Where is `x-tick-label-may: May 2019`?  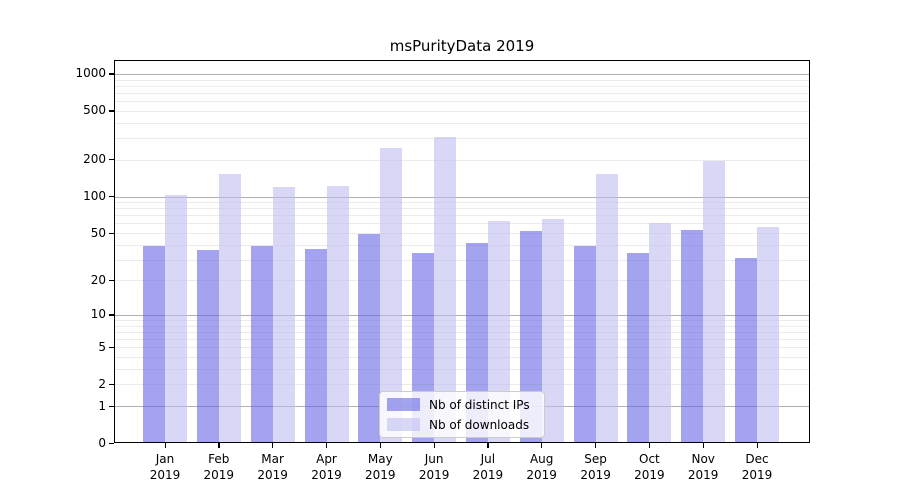 x-tick-label-may: May 2019 is located at coordinates (380, 467).